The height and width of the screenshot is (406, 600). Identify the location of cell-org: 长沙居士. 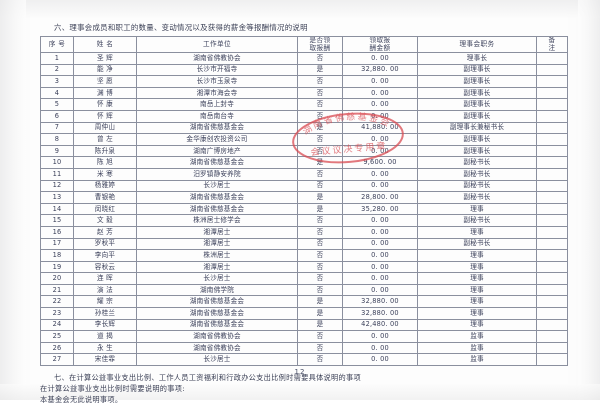
(217, 360).